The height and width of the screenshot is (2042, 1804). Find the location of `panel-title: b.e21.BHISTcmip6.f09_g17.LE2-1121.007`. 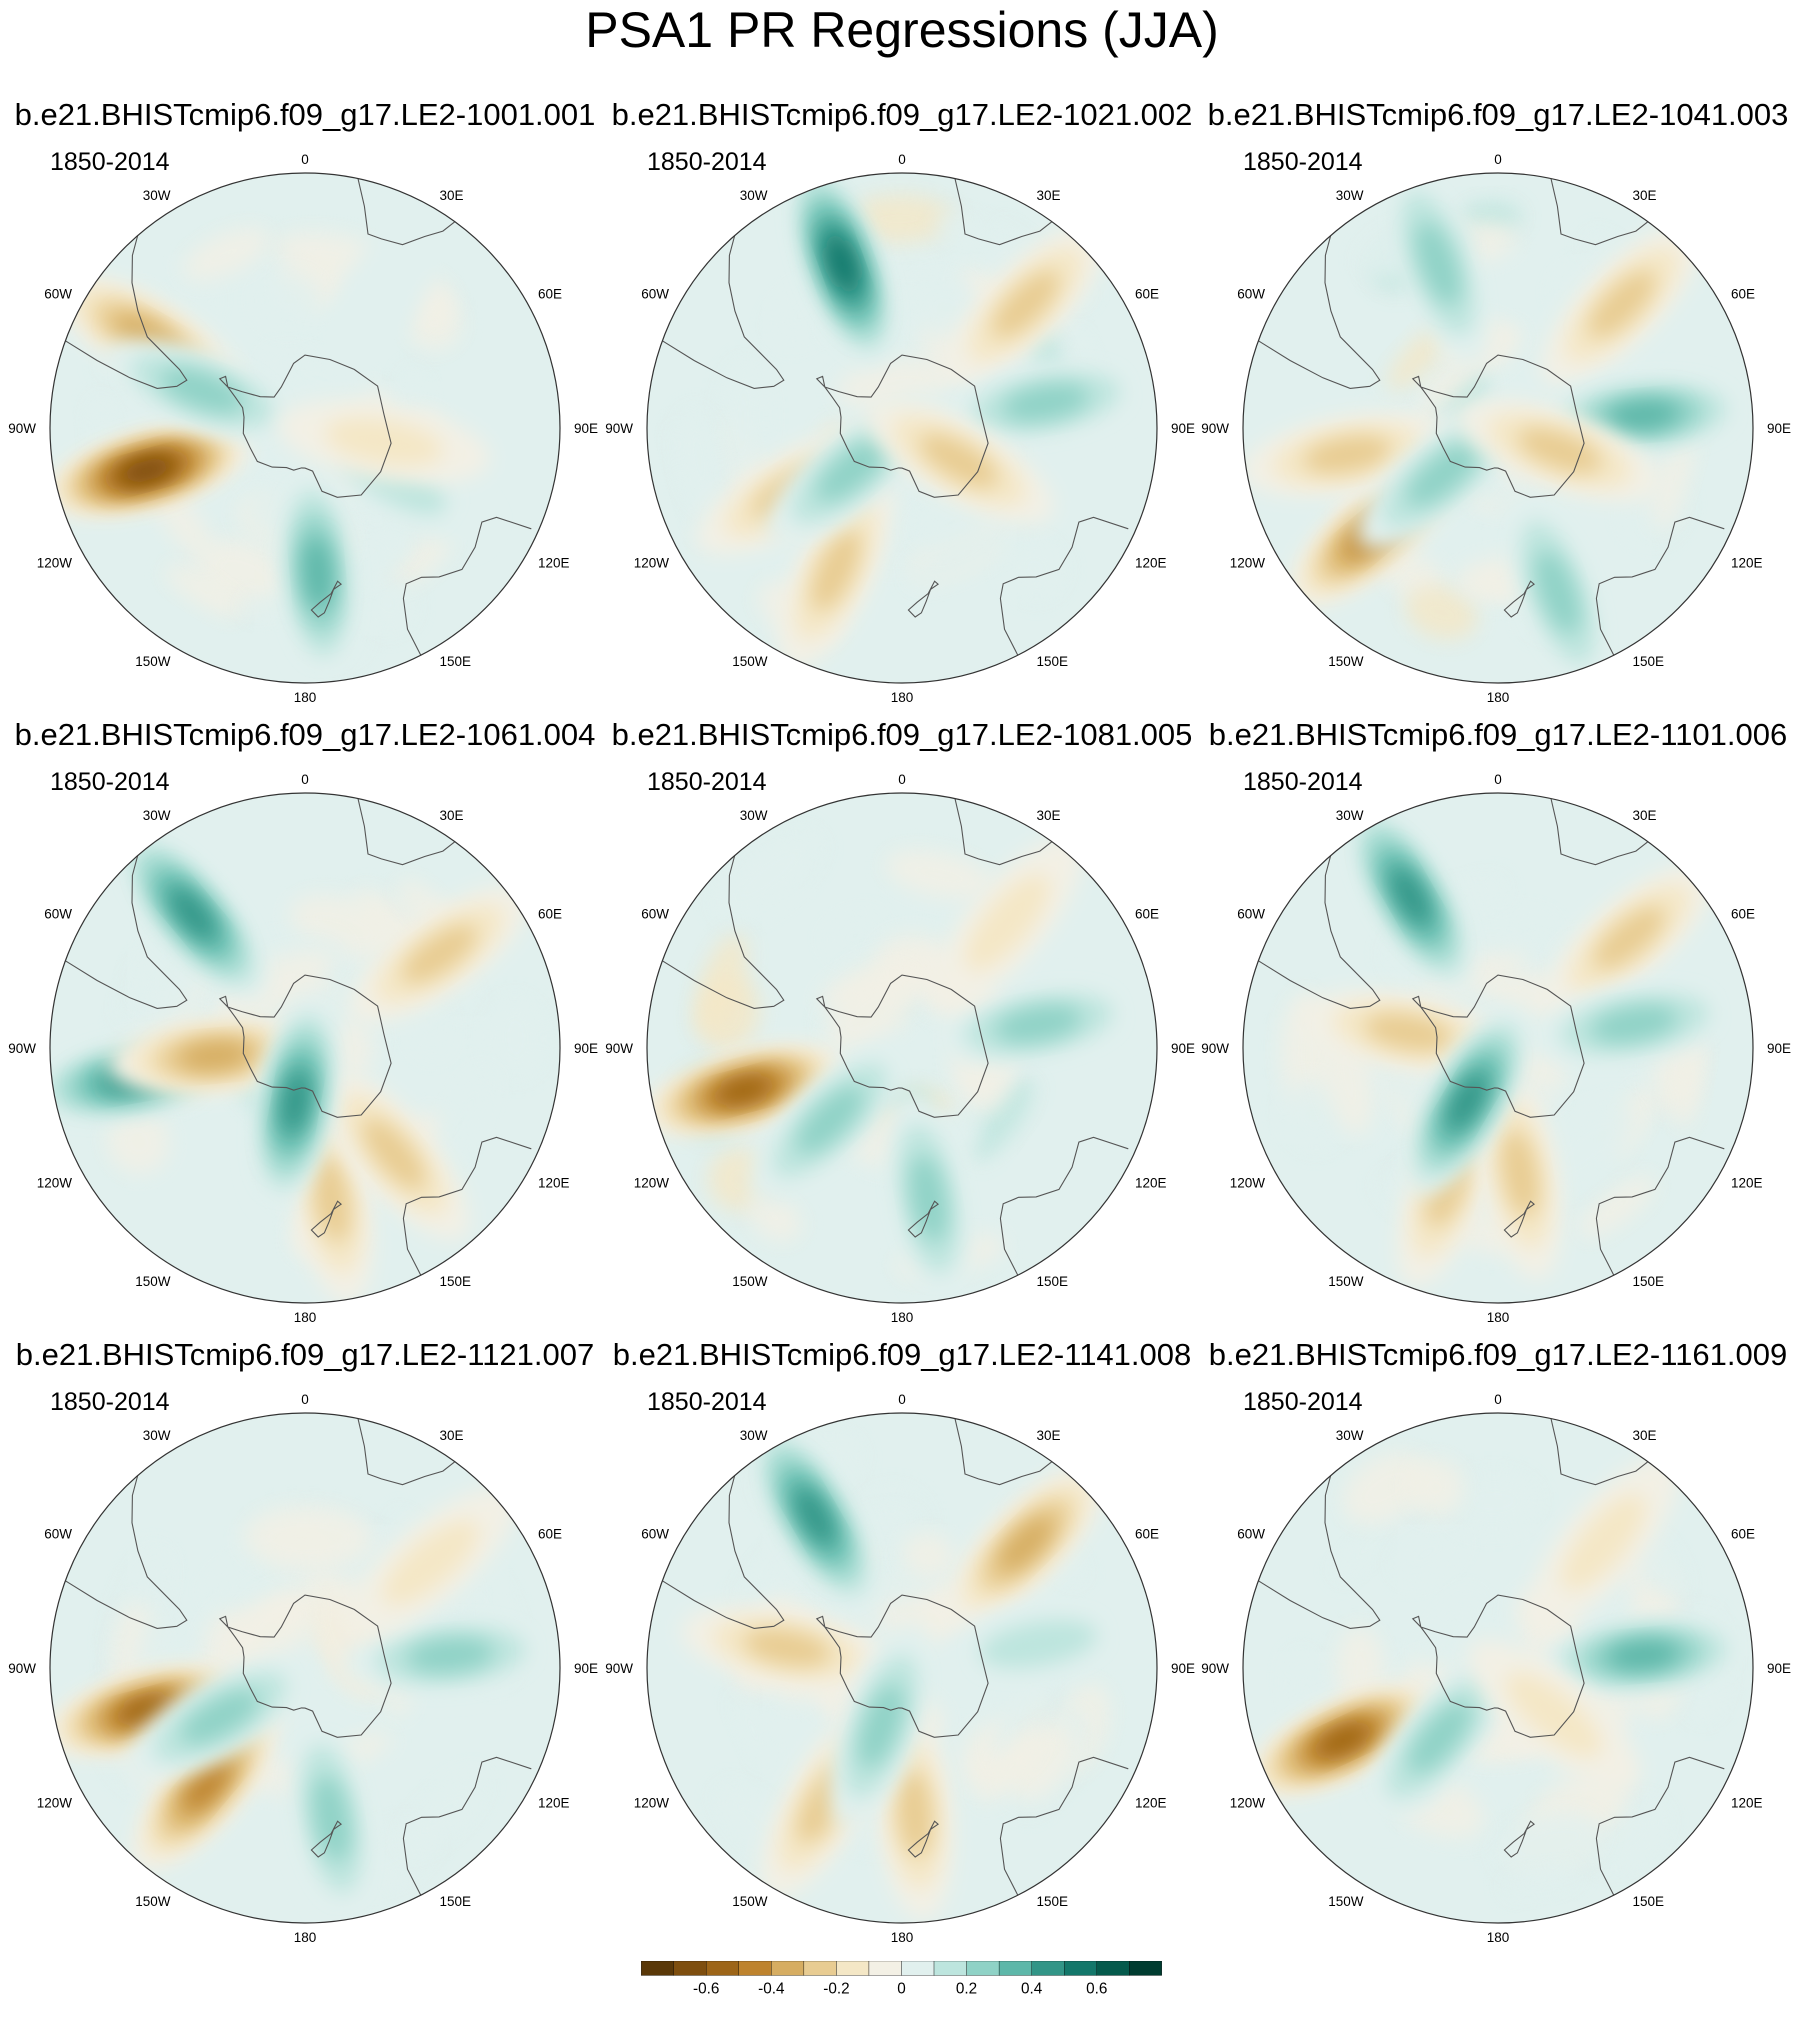

panel-title: b.e21.BHISTcmip6.f09_g17.LE2-1121.007 is located at coordinates (305, 1354).